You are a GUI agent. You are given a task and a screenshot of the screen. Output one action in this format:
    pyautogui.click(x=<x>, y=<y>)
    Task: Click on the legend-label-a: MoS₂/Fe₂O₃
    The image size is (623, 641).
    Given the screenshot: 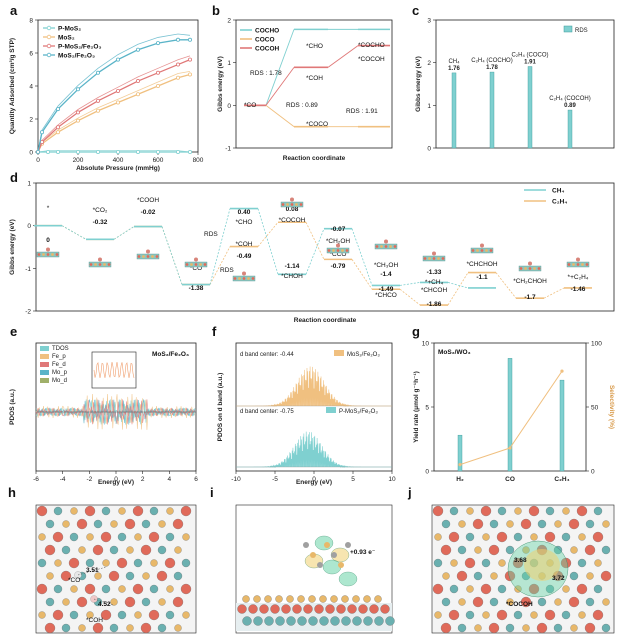 What is the action you would take?
    pyautogui.click(x=76, y=55)
    